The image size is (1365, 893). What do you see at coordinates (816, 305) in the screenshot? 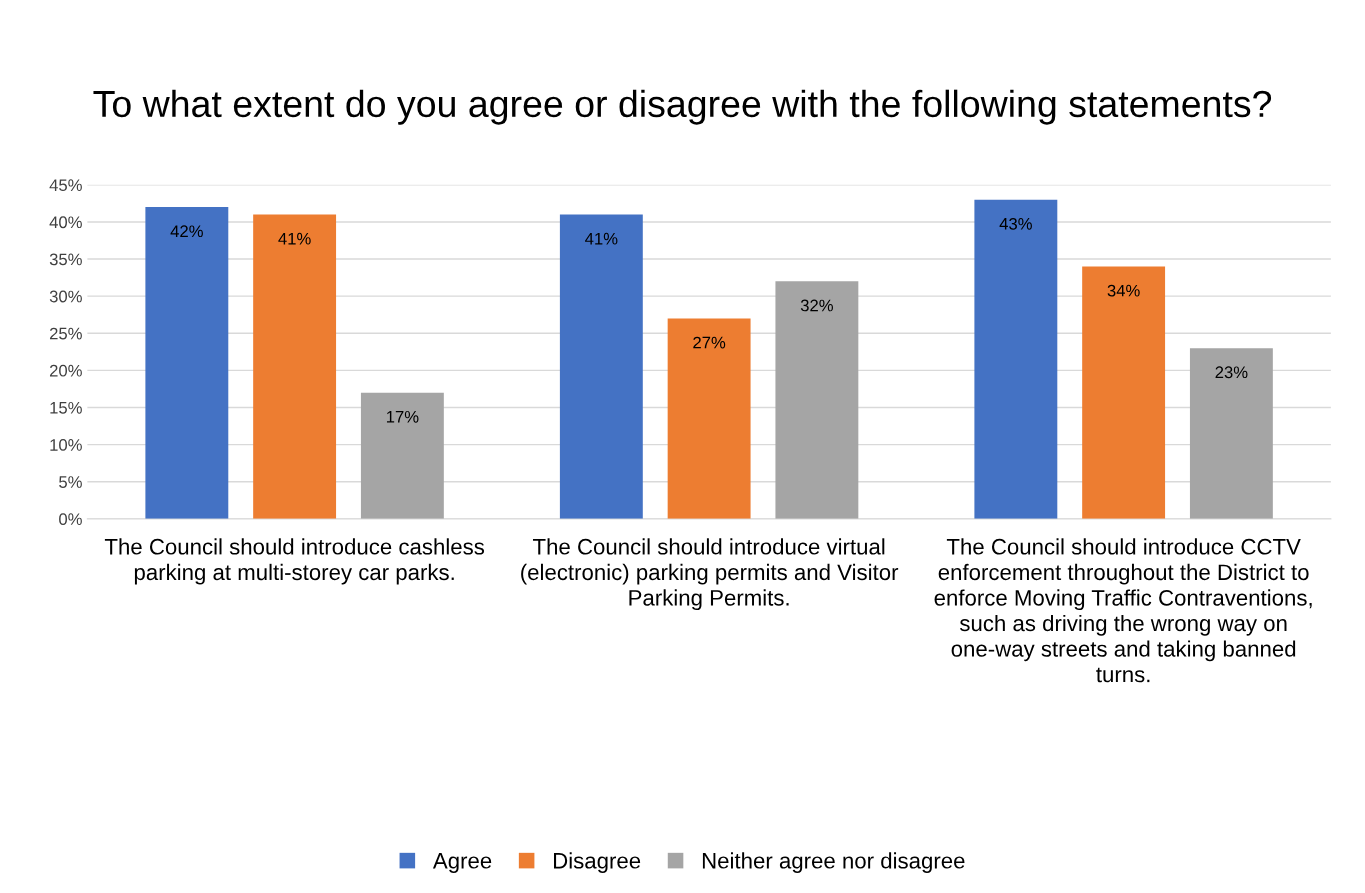
I see `data-label: 32%` at bounding box center [816, 305].